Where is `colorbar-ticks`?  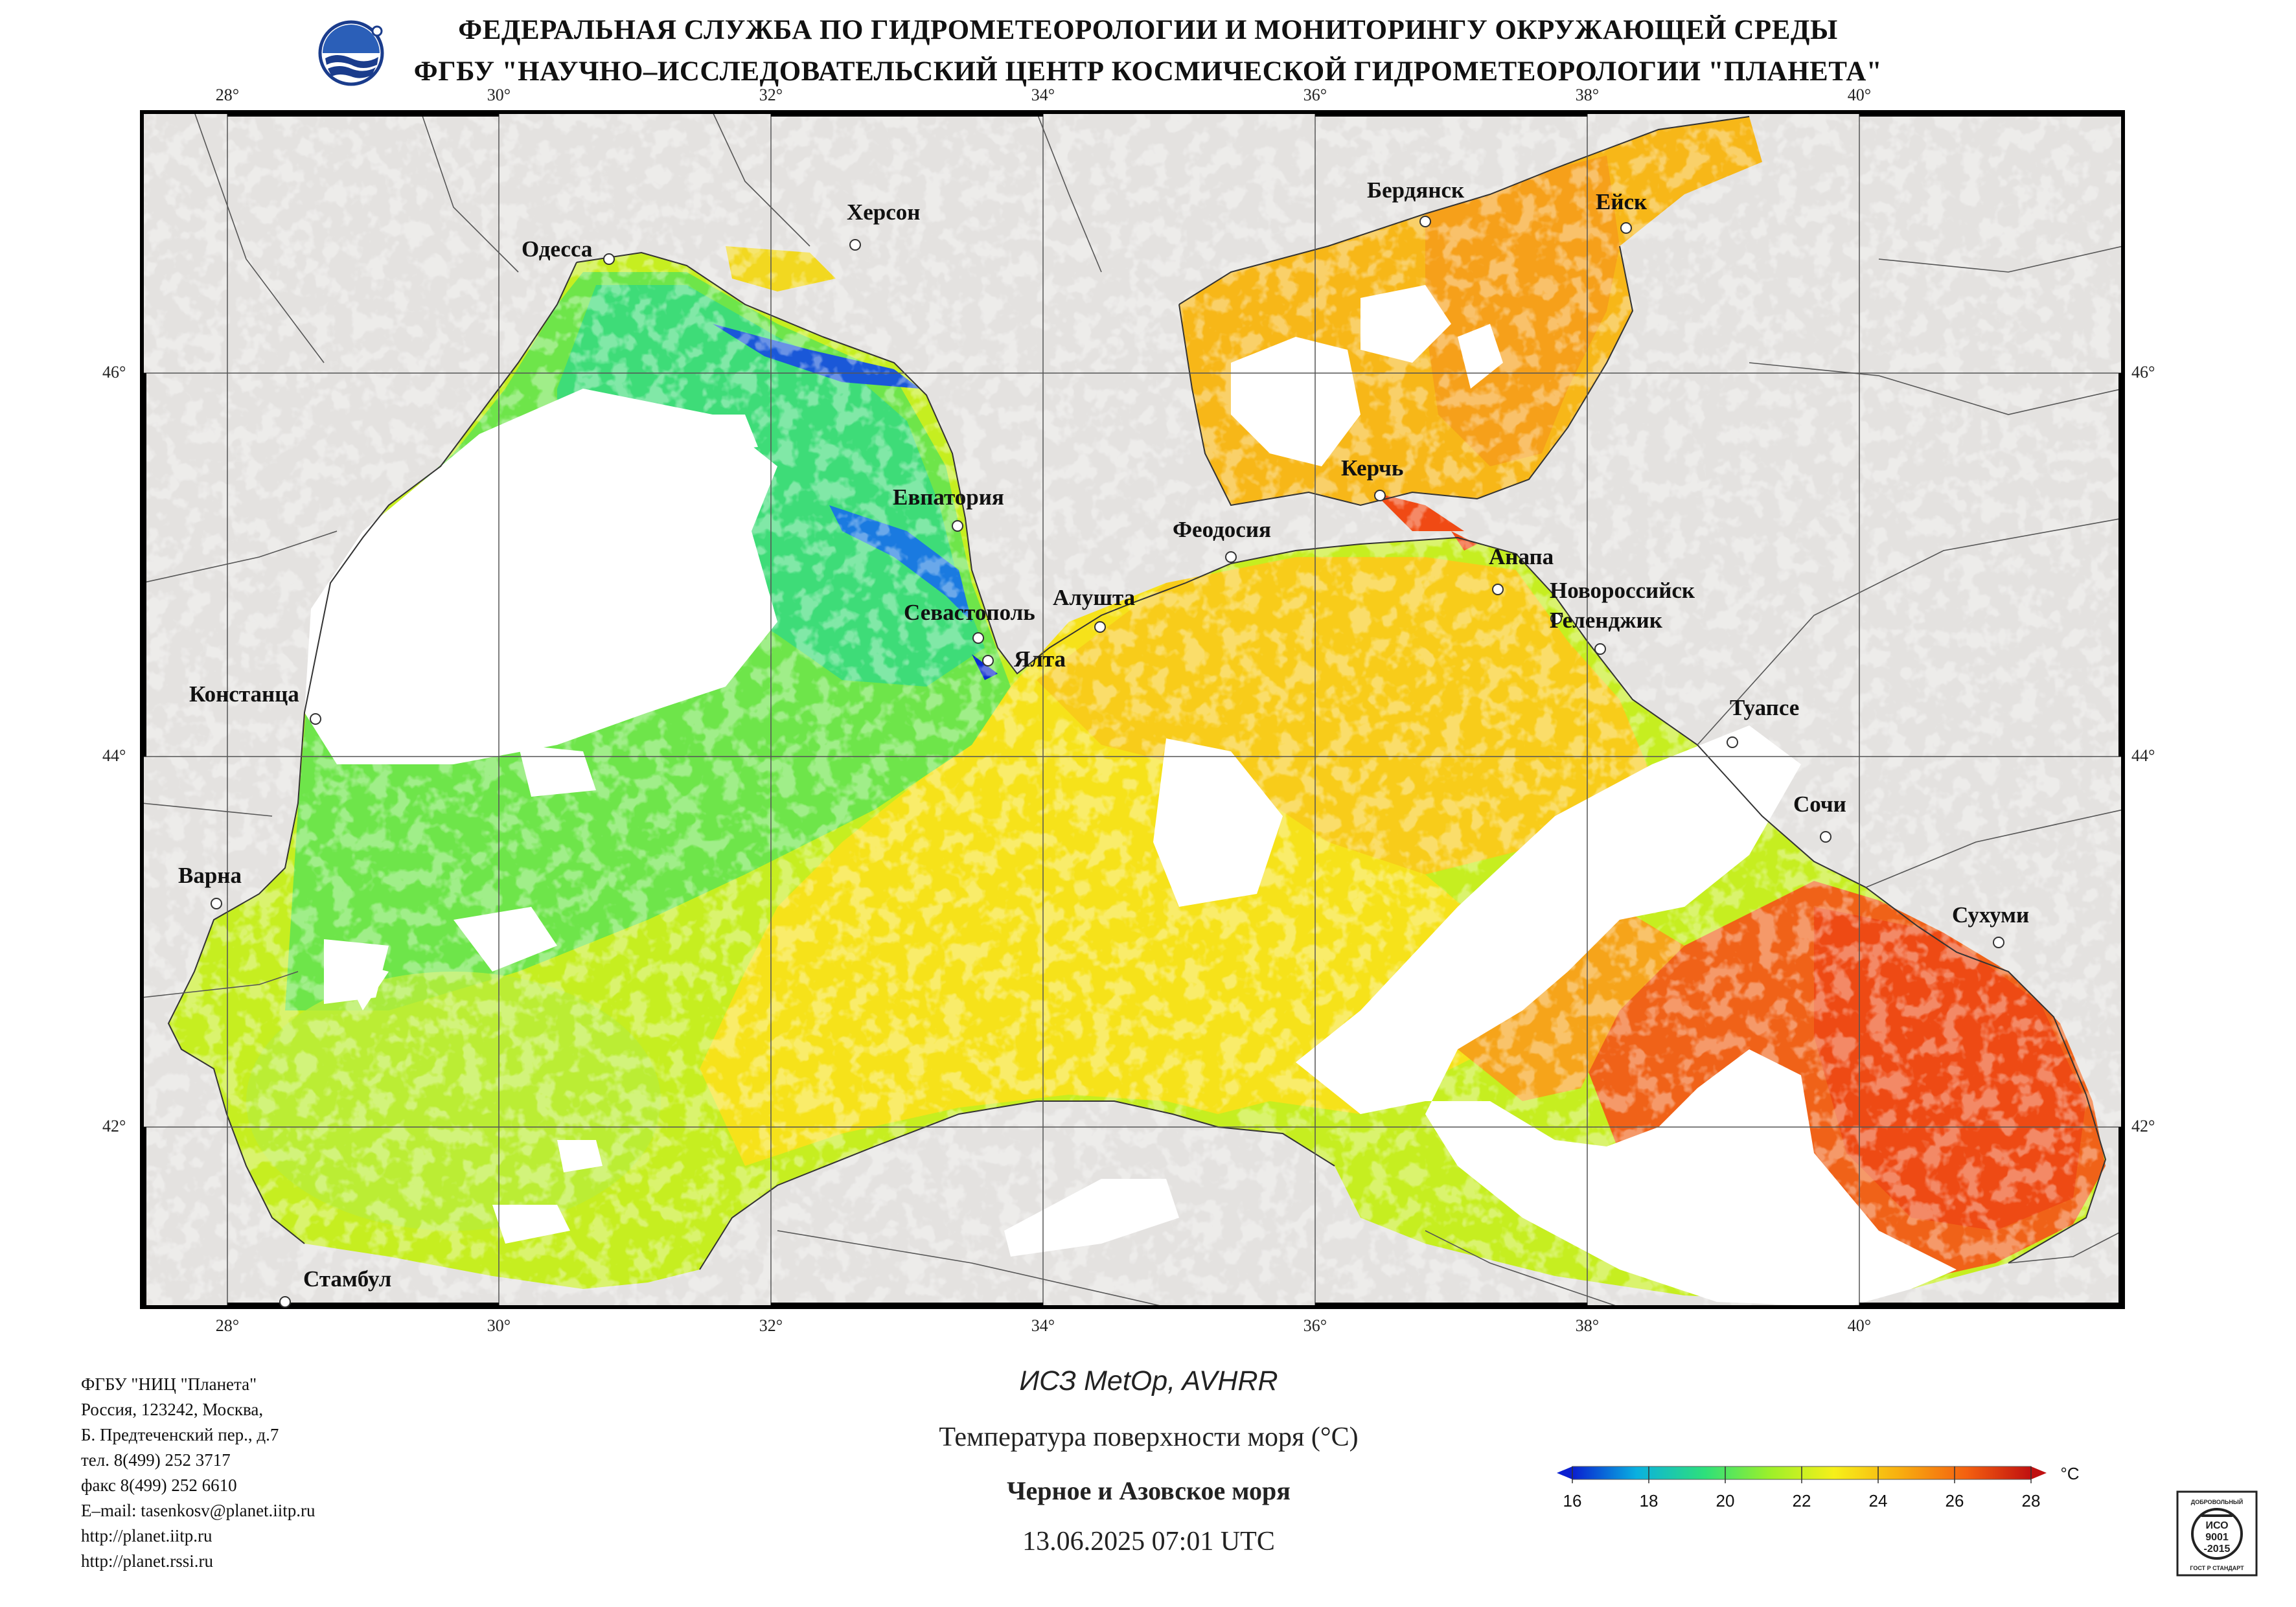 colorbar-ticks is located at coordinates (1802, 1475).